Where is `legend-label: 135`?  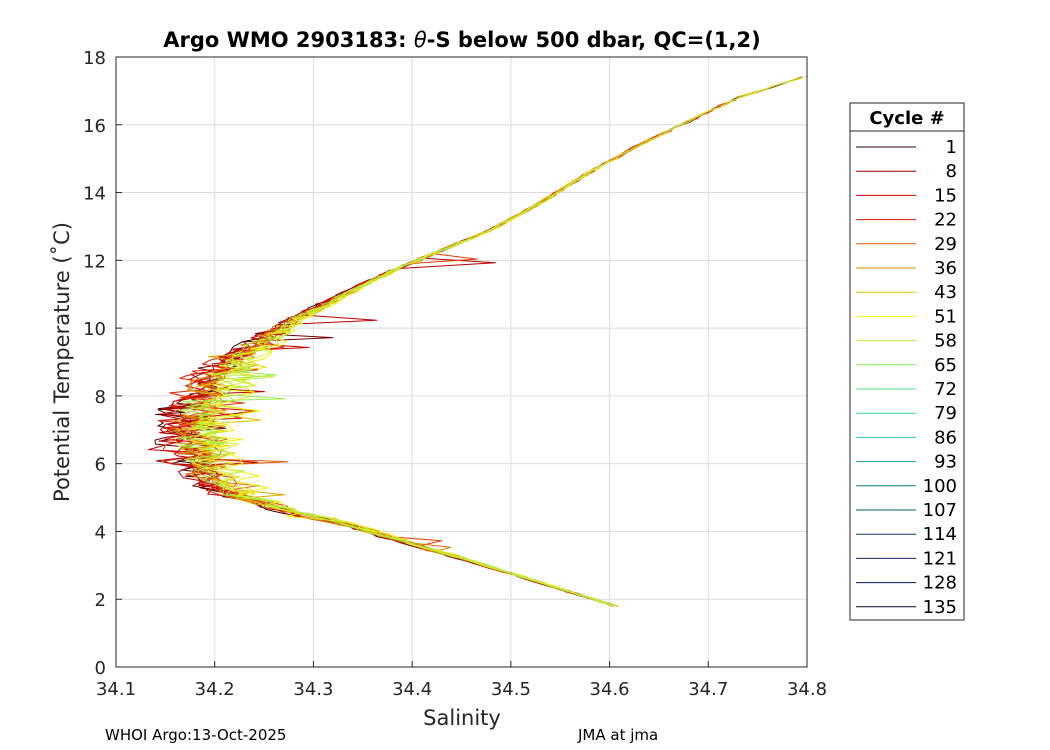 legend-label: 135 is located at coordinates (940, 607).